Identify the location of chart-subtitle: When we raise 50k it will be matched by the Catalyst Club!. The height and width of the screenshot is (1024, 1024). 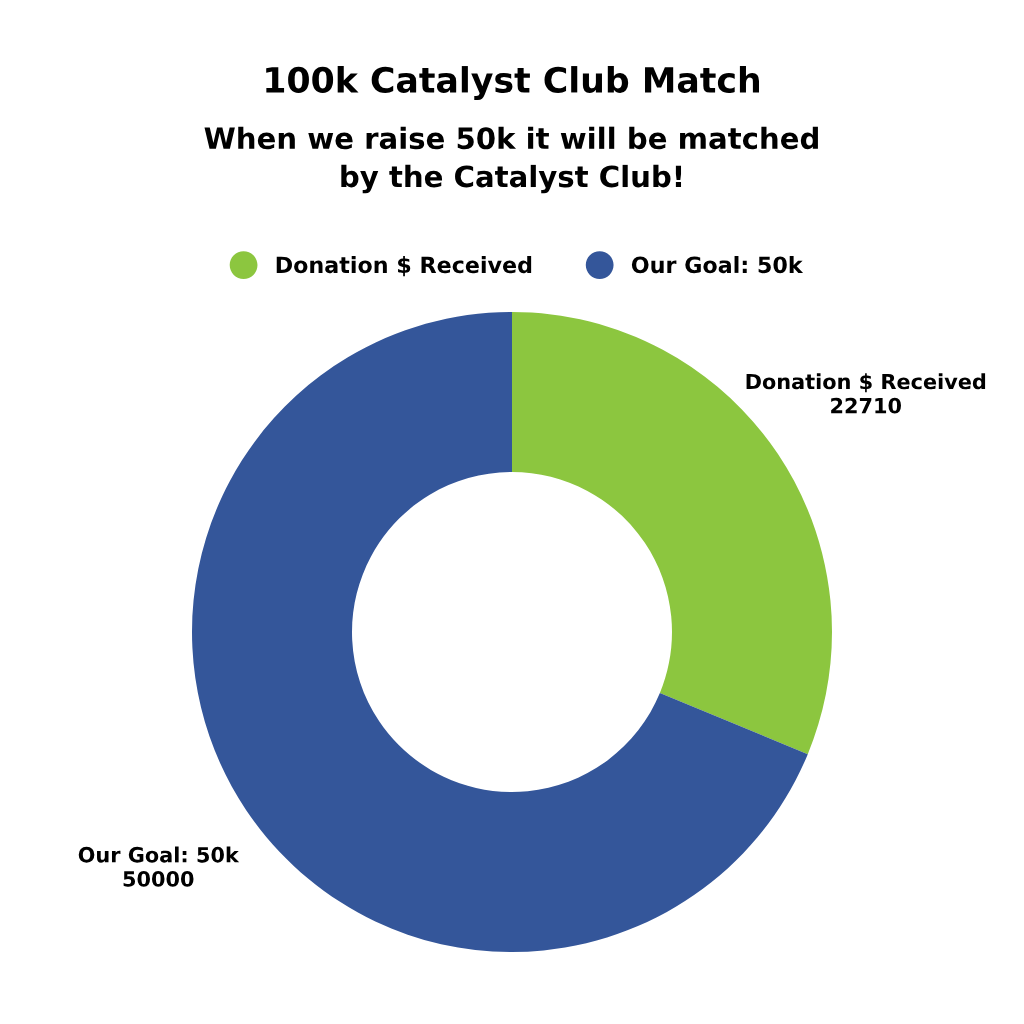
(511, 160).